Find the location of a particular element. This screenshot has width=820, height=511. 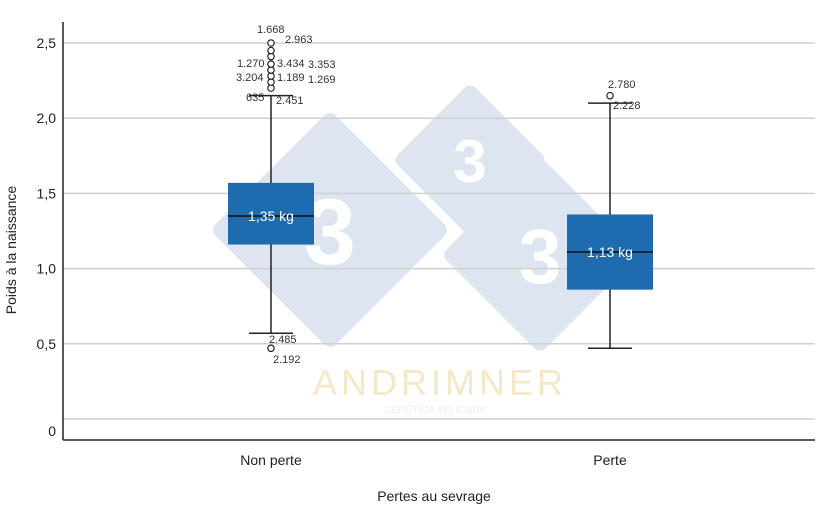

y-tick-label: 1,5 is located at coordinates (47, 193).